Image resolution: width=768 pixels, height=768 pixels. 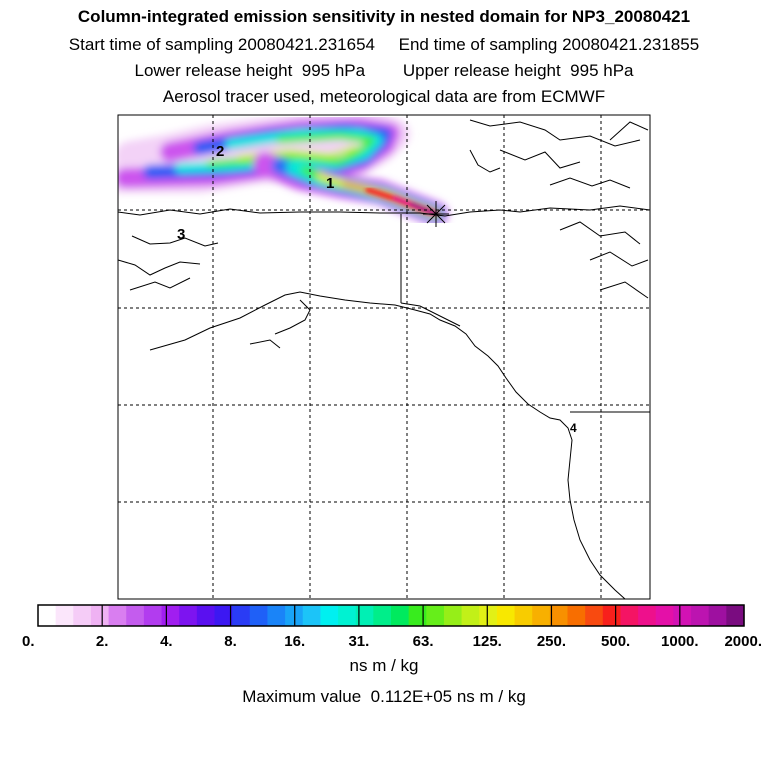 I want to click on colorbar-tick-label: 0., so click(x=28, y=641).